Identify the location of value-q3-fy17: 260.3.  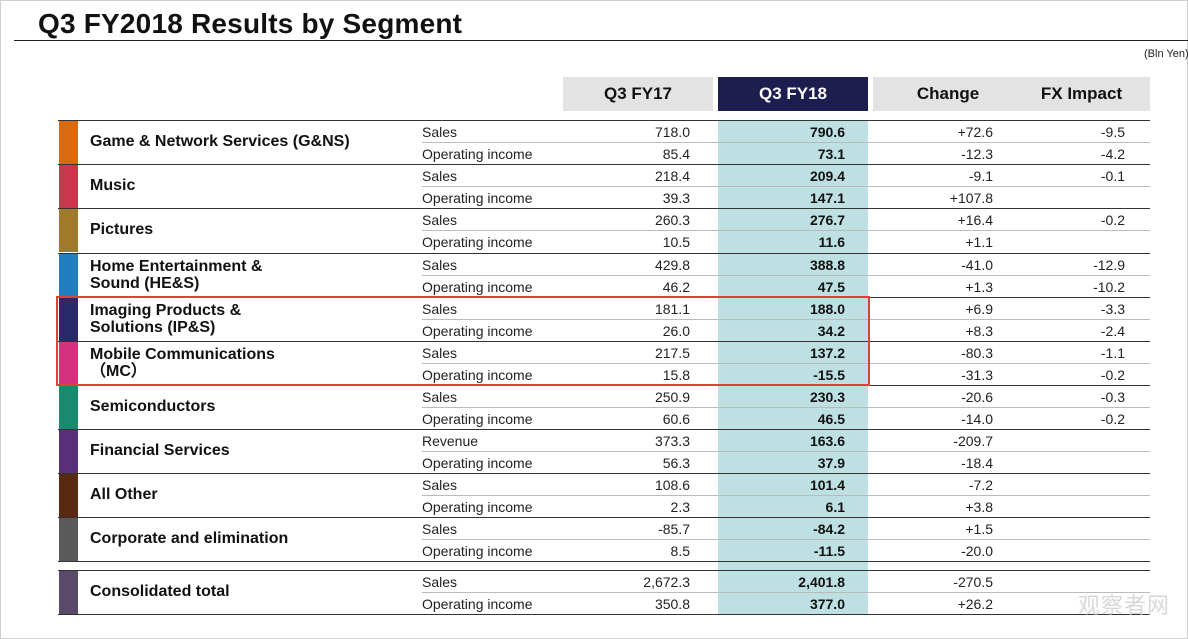
(672, 220).